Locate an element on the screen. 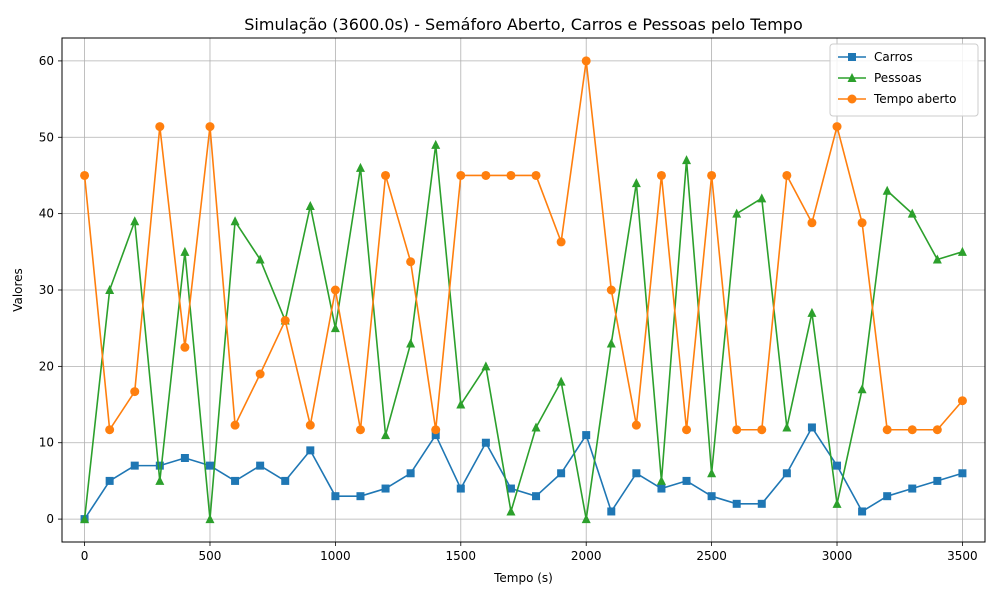  x-tick-label: 0 is located at coordinates (85, 556).